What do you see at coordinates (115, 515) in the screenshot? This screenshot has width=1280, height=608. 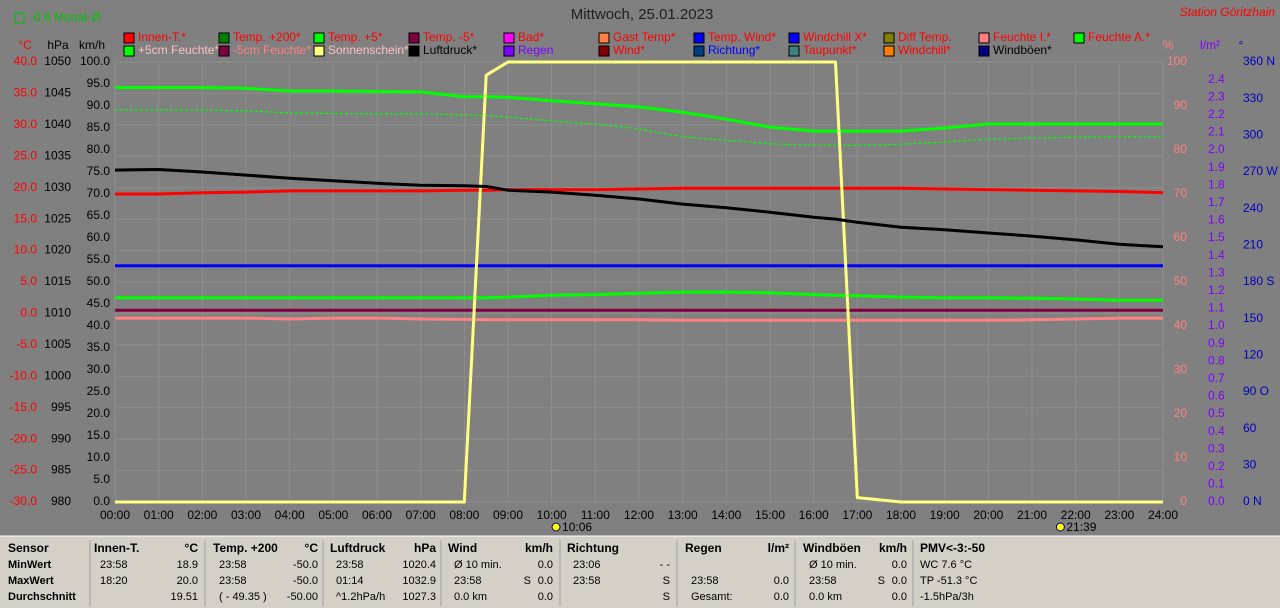 I see `x-tick-label: 00:00` at bounding box center [115, 515].